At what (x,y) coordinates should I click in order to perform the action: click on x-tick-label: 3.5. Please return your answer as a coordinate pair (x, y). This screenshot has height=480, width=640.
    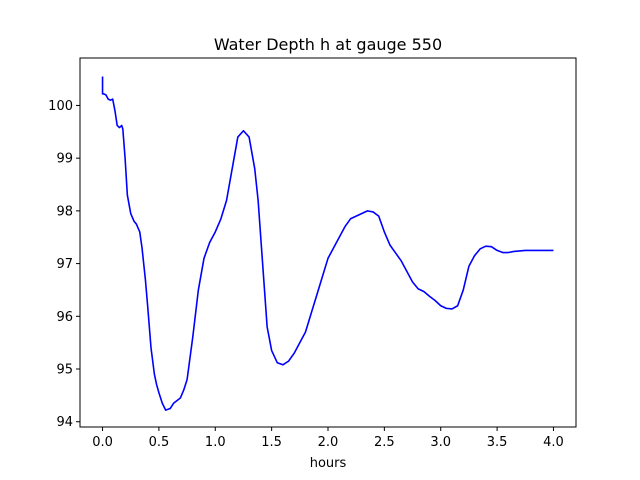
    Looking at the image, I should click on (497, 442).